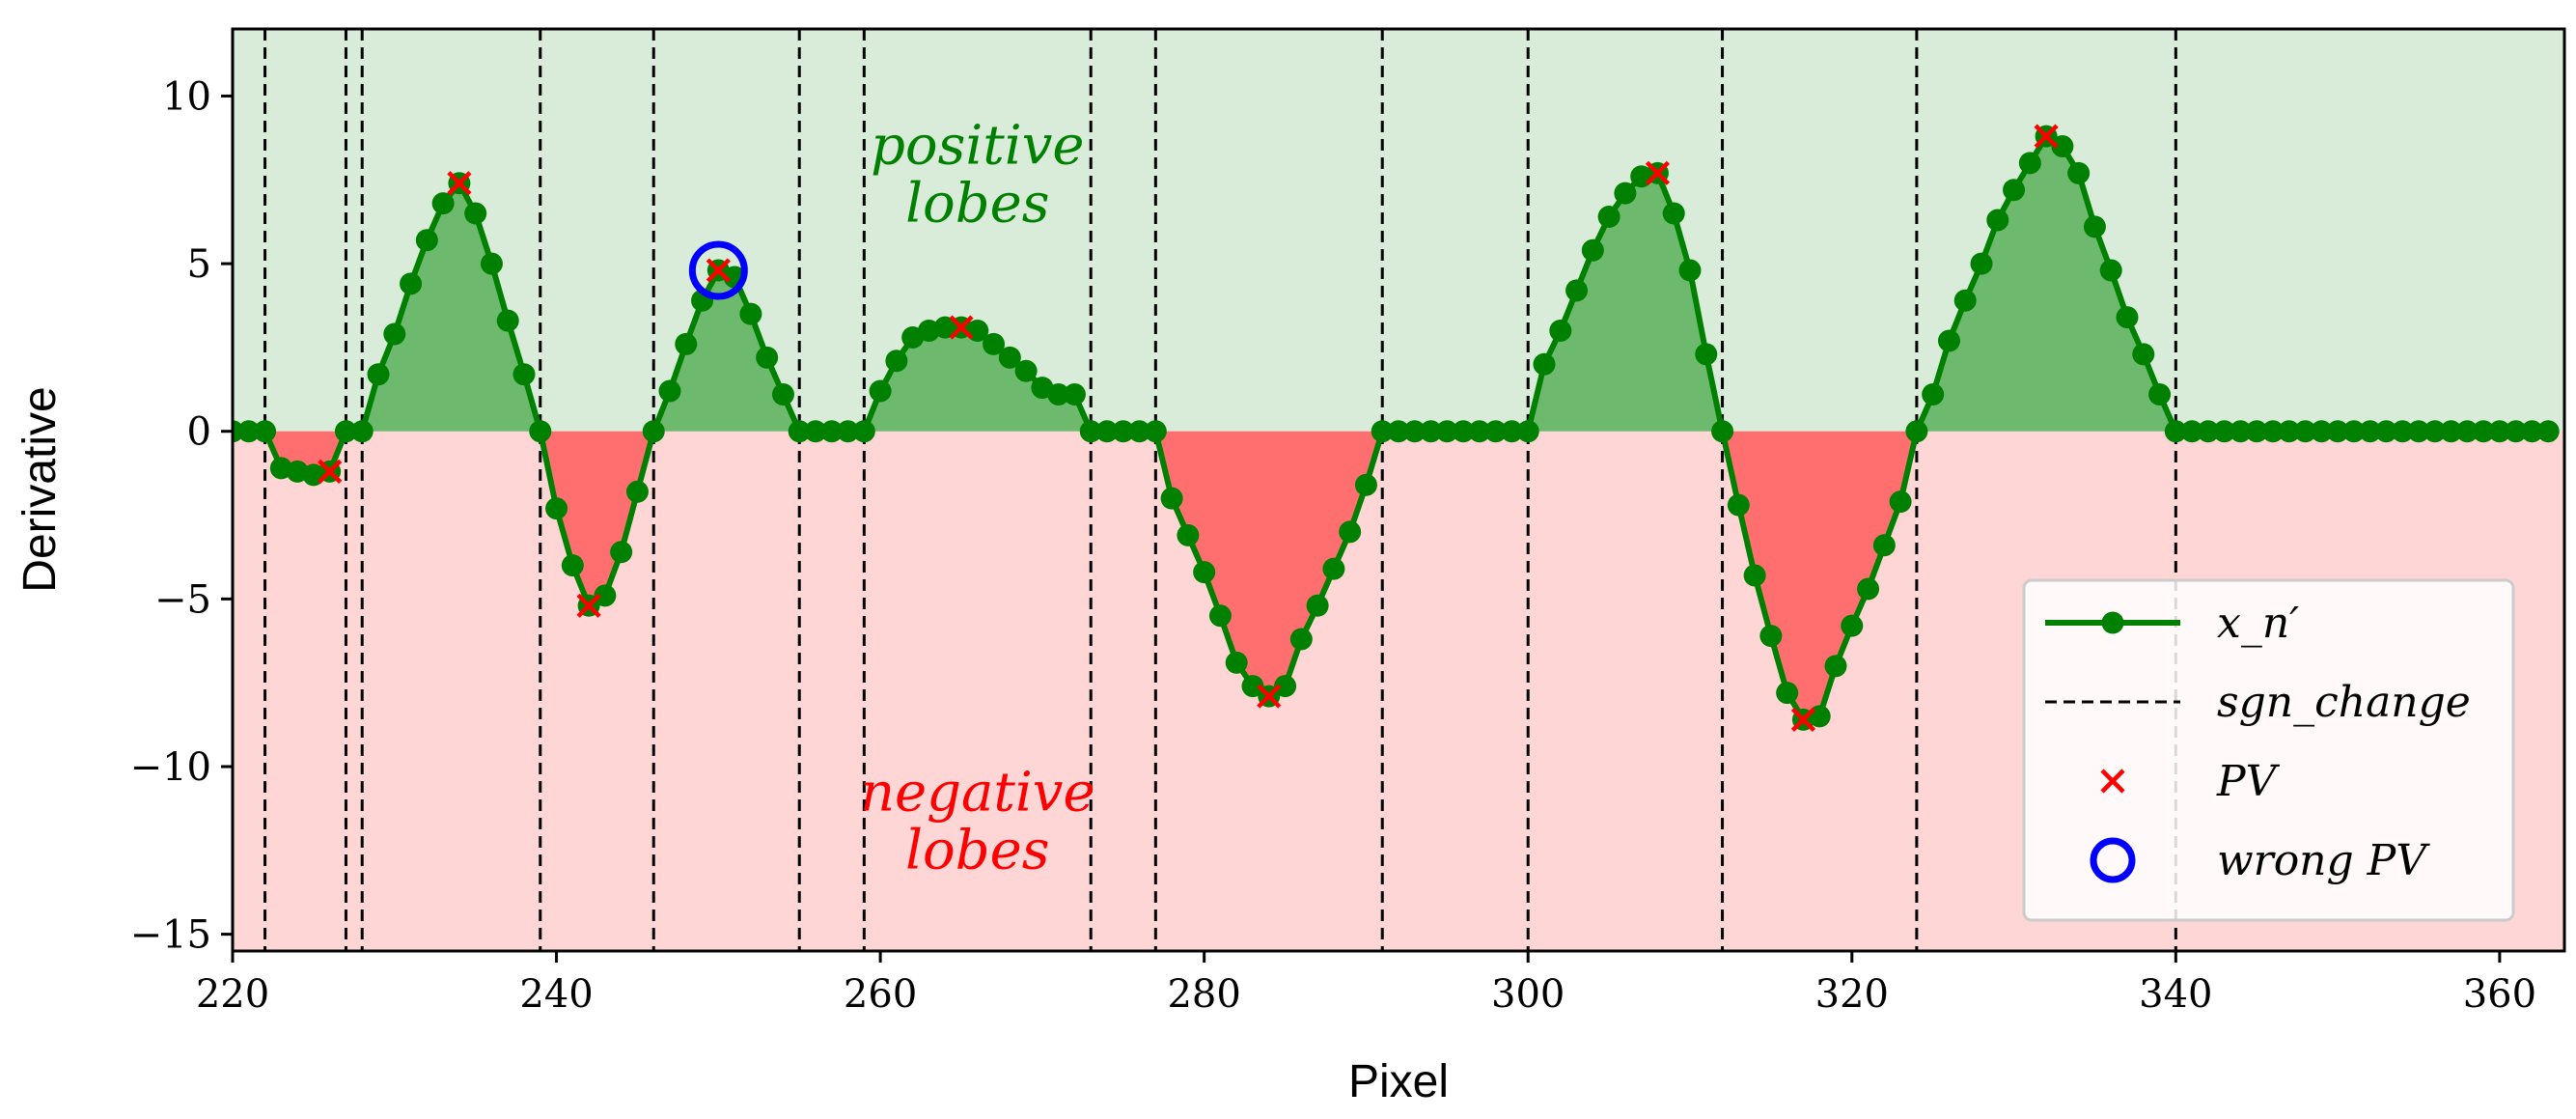 This screenshot has height=1119, width=2576. What do you see at coordinates (977, 793) in the screenshot?
I see `annotation-text: negative` at bounding box center [977, 793].